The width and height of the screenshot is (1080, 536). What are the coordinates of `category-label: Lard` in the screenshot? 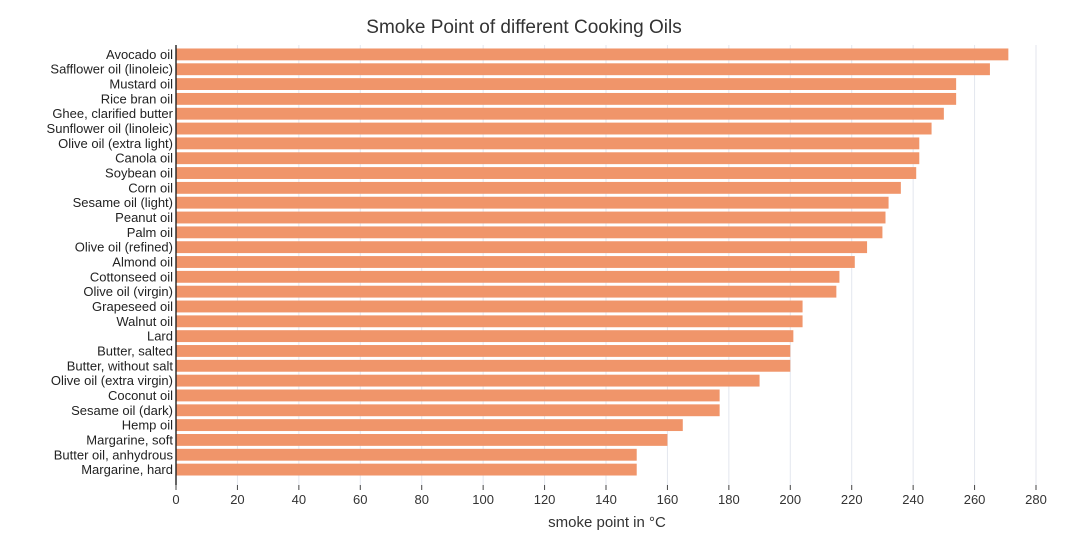 It's located at (160, 336).